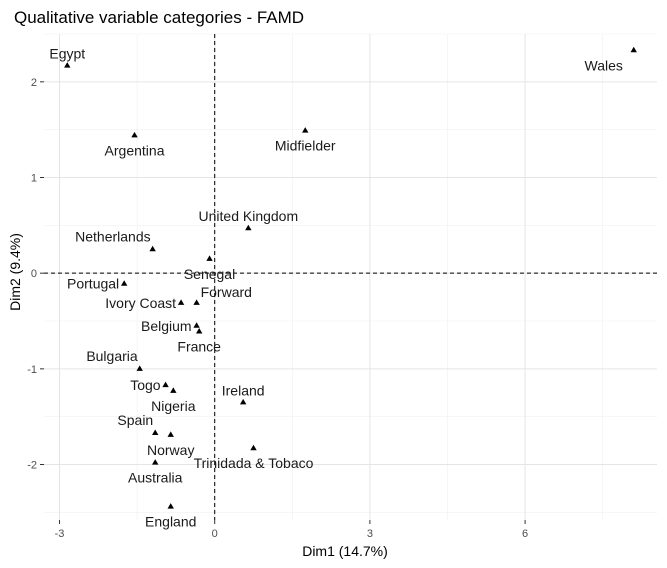 This screenshot has height=568, width=667. I want to click on y-axis-label: Dim2 (9.4%), so click(15, 272).